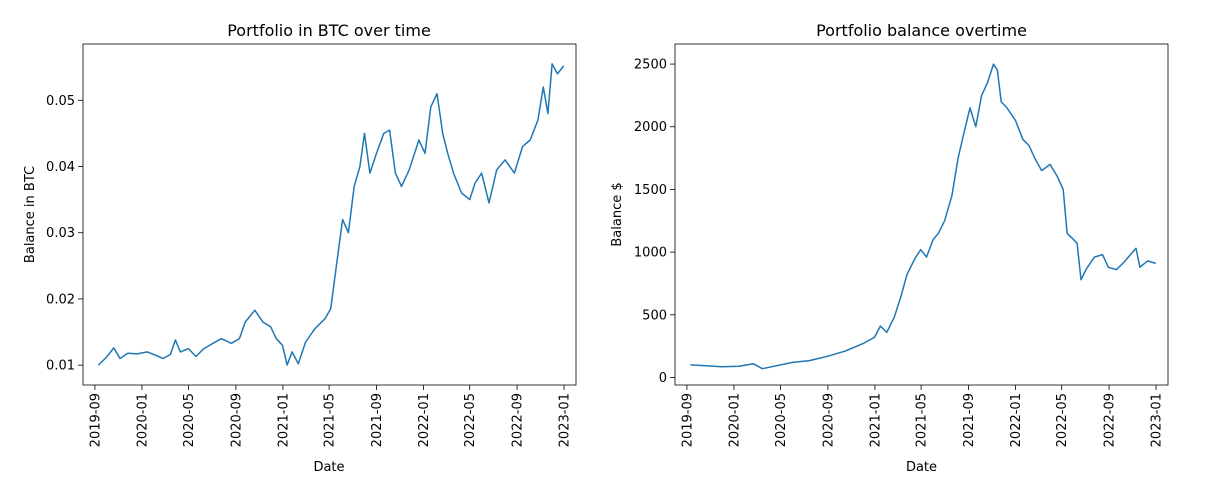 Image resolution: width=1216 pixels, height=490 pixels. What do you see at coordinates (921, 30) in the screenshot?
I see `chart-title: Portfolio balance overtime` at bounding box center [921, 30].